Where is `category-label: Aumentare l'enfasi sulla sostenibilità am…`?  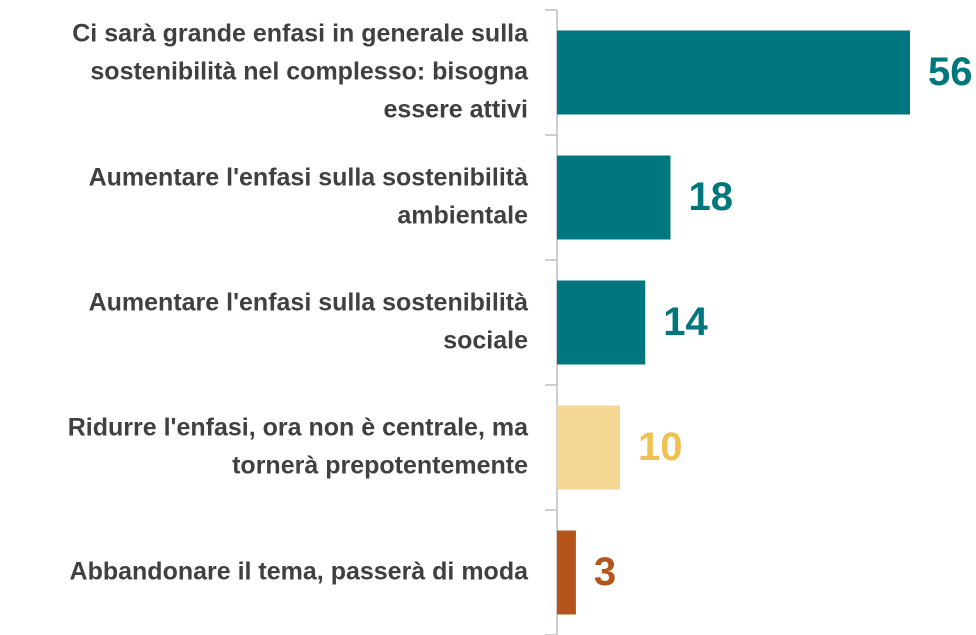 category-label: Aumentare l'enfasi sulla sostenibilità am… is located at coordinates (309, 196).